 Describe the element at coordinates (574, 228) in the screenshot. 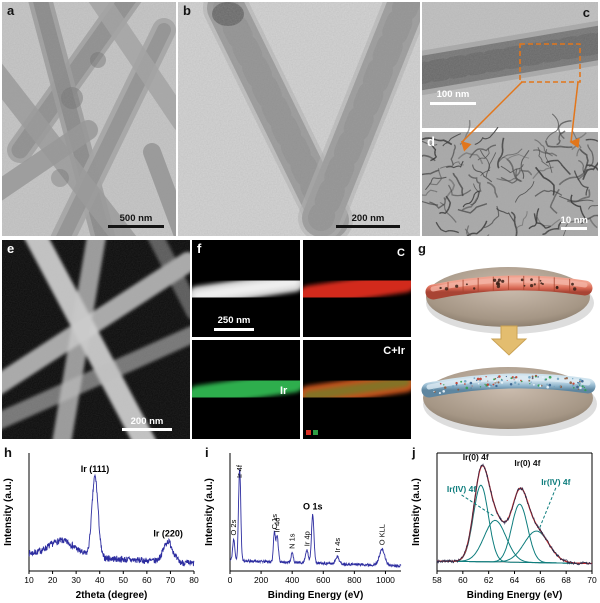

I see `scalebar-d-bar` at that location.